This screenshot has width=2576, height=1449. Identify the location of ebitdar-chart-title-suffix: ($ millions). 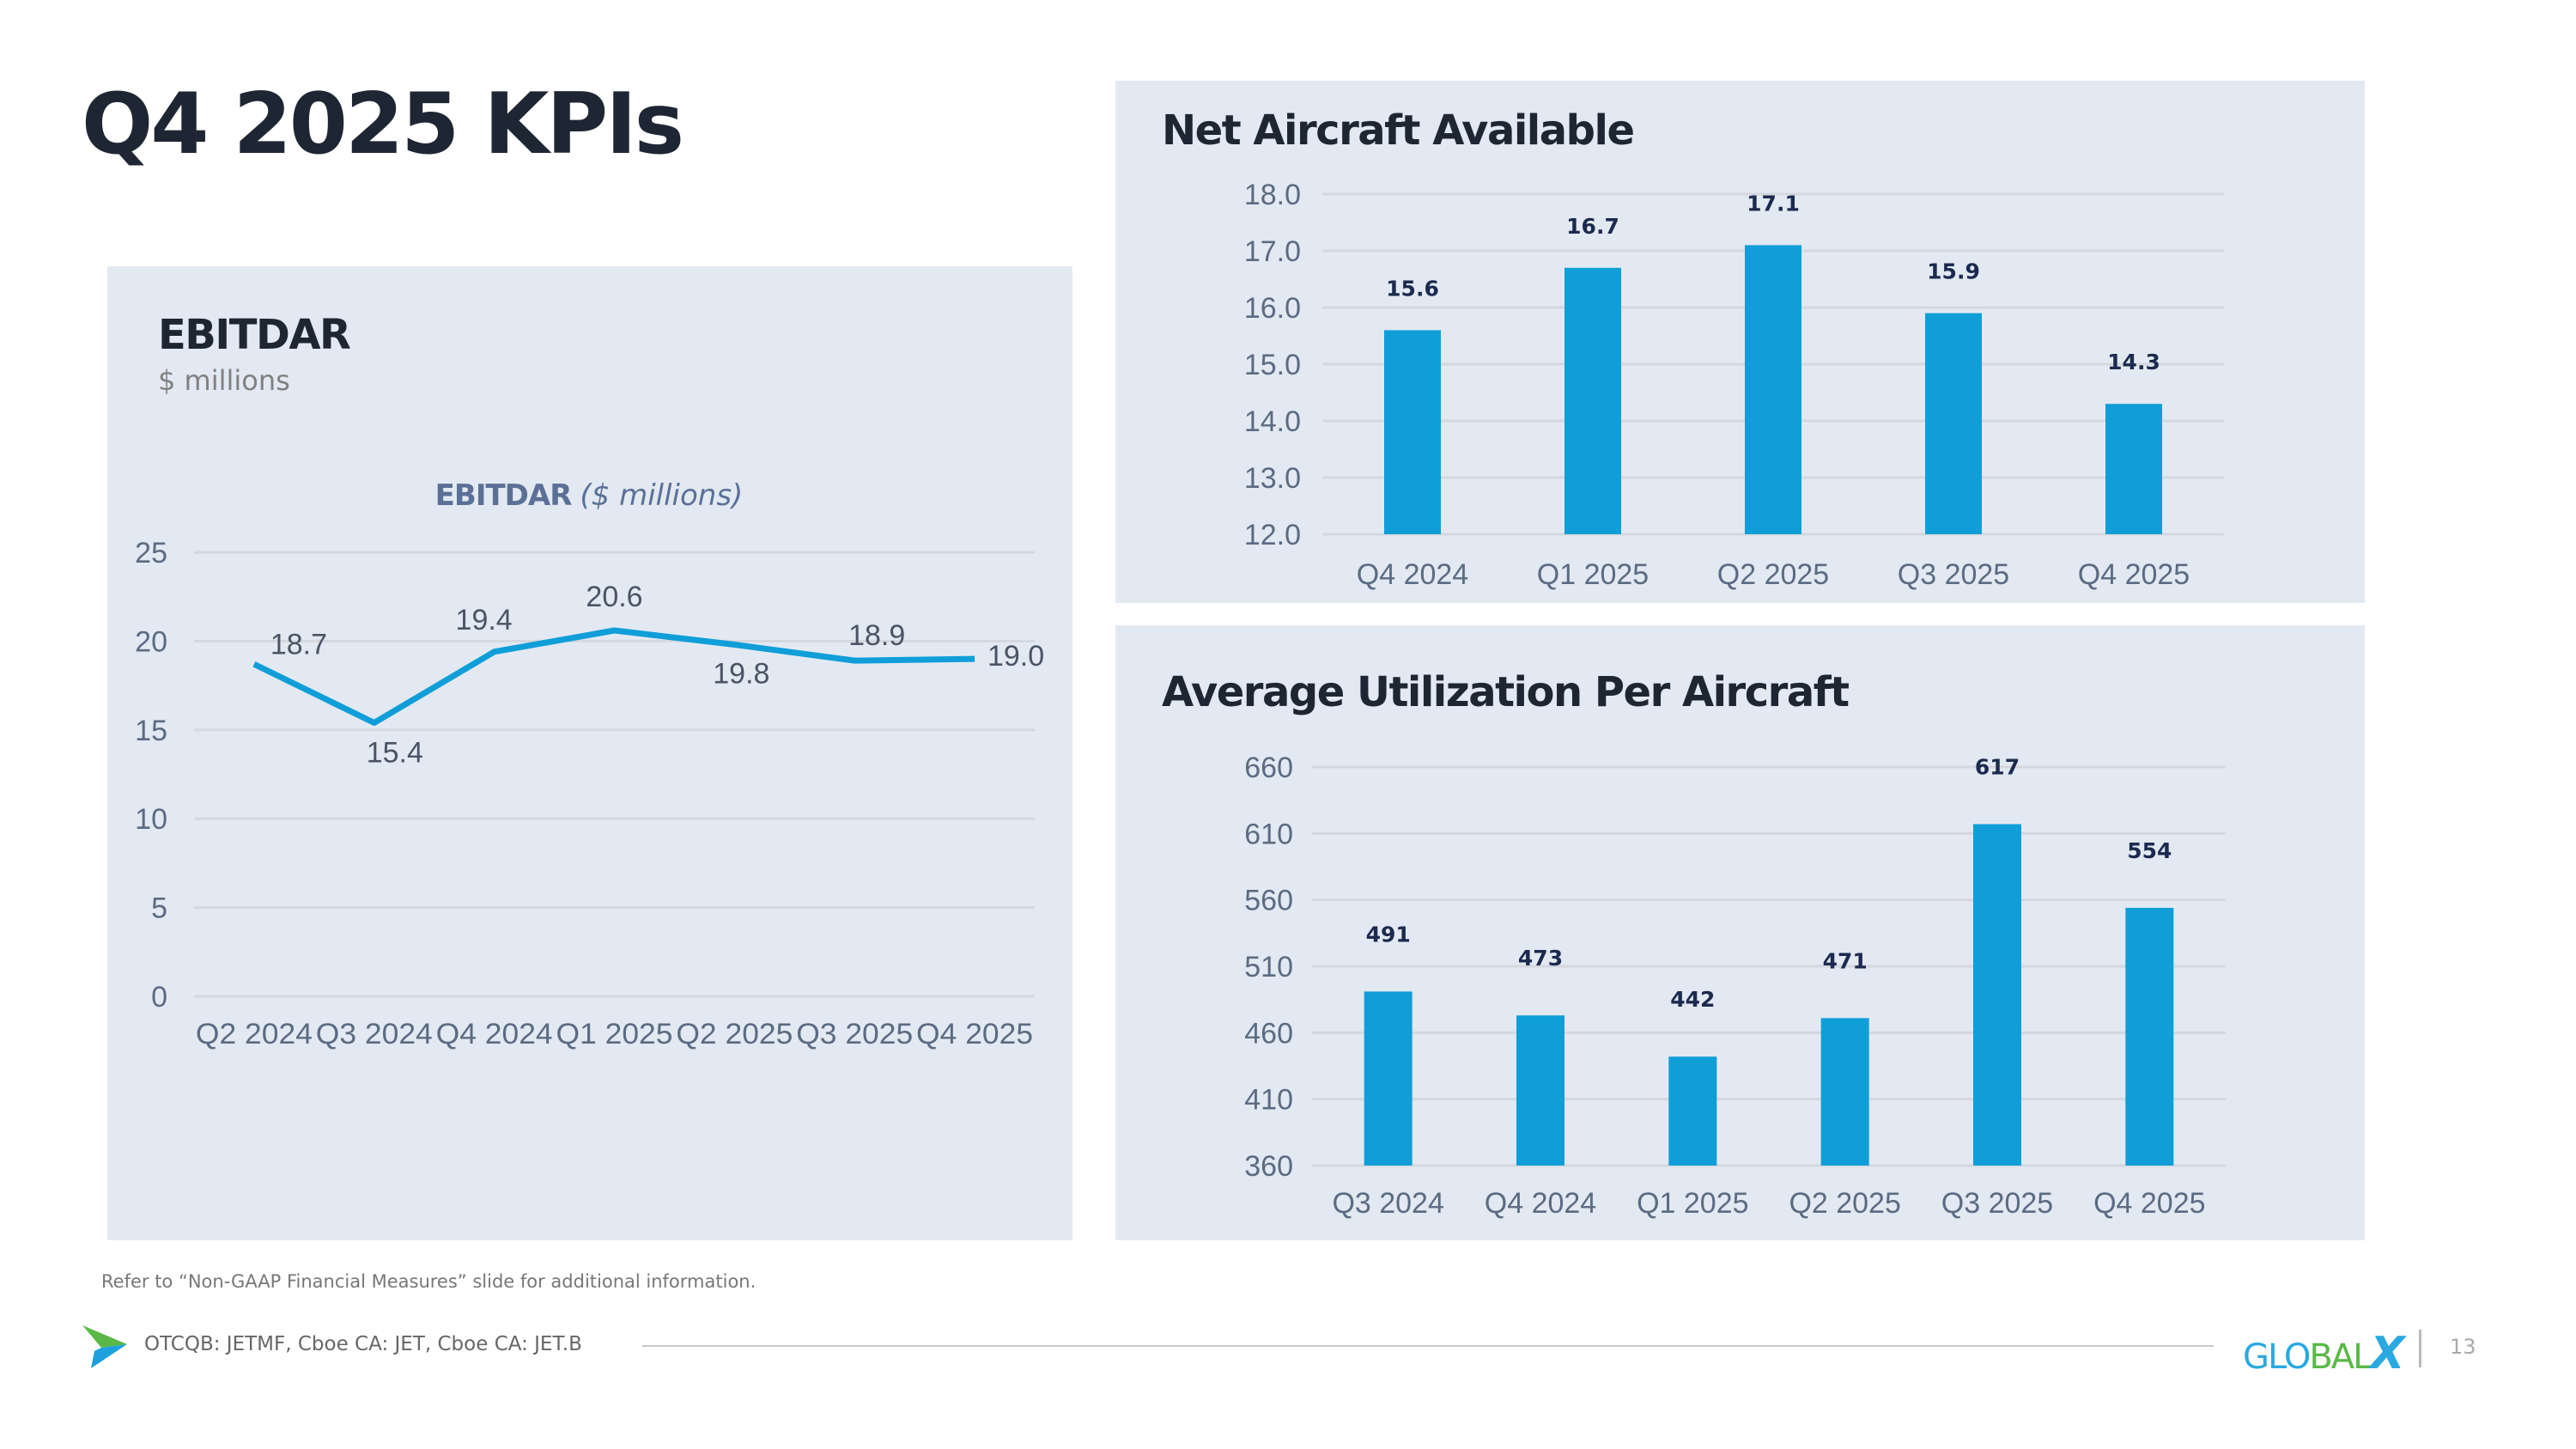
(662, 495).